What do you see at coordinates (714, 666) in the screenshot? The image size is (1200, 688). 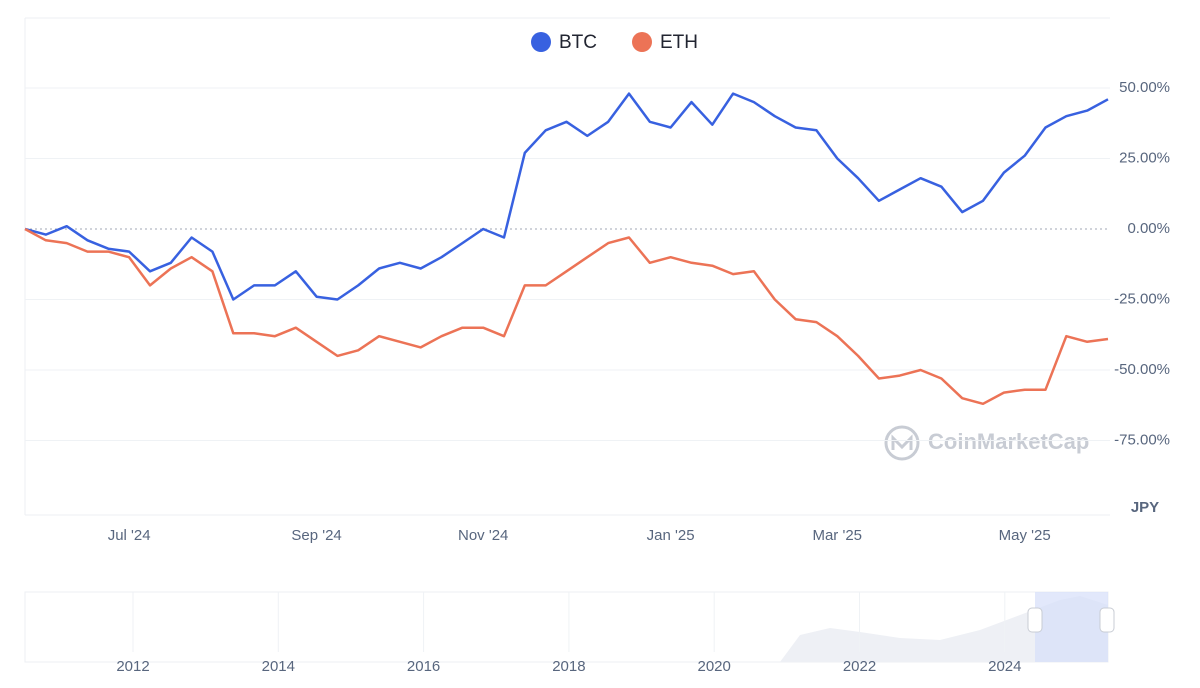 I see `navigator-label: 2020` at bounding box center [714, 666].